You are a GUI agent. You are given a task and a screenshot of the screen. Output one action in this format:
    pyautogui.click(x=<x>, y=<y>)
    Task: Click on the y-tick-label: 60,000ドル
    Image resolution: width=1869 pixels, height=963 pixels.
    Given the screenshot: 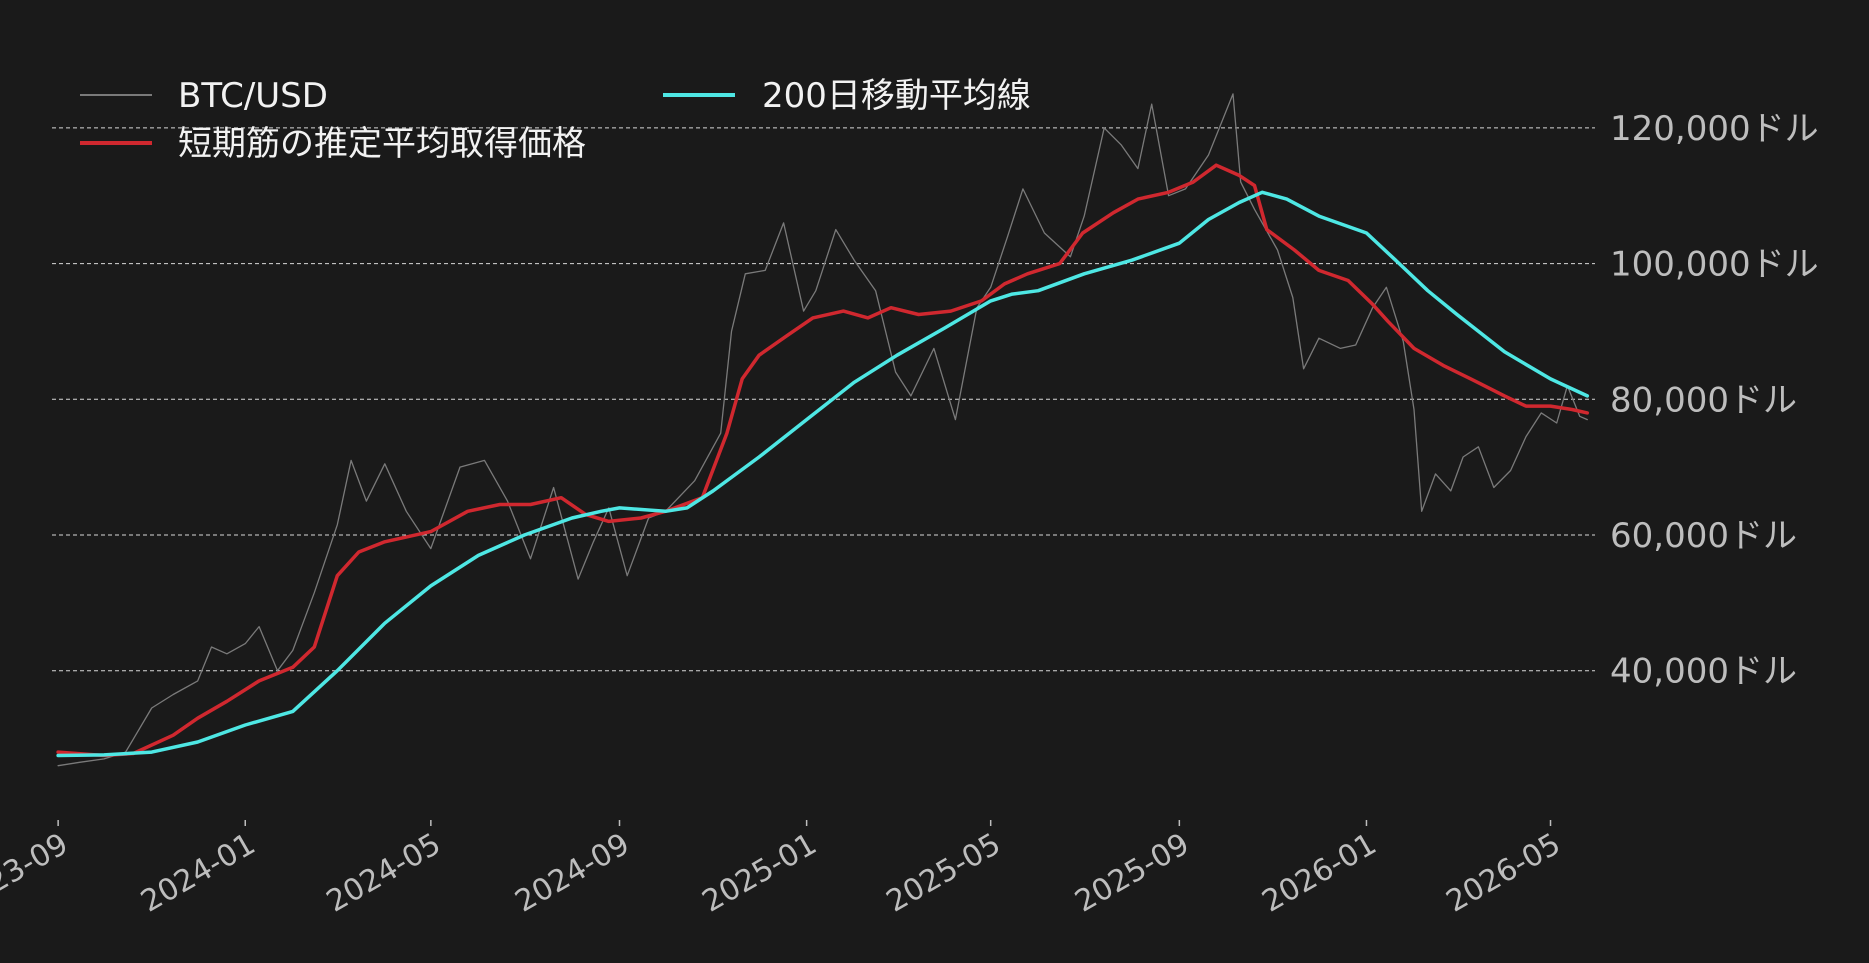 What is the action you would take?
    pyautogui.click(x=1703, y=536)
    